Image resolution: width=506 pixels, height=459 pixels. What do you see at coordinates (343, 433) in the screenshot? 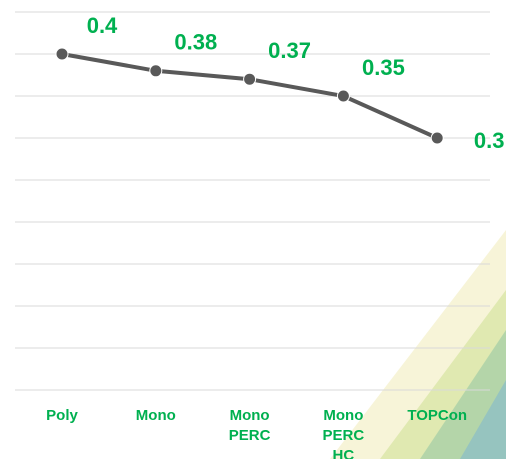
I see `x-tick-label: Mono PERC HC` at bounding box center [343, 433].